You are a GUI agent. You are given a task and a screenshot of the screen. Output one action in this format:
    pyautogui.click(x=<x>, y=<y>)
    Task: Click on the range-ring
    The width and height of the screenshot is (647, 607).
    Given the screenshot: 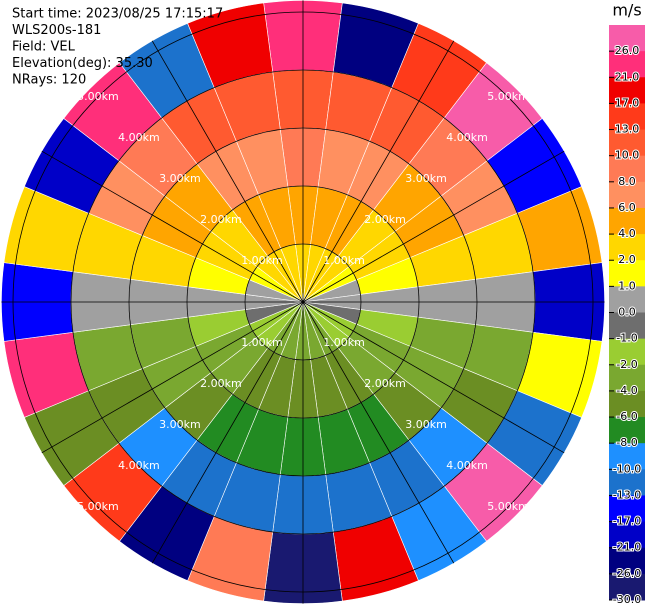 What is the action you would take?
    pyautogui.click(x=303, y=302)
    